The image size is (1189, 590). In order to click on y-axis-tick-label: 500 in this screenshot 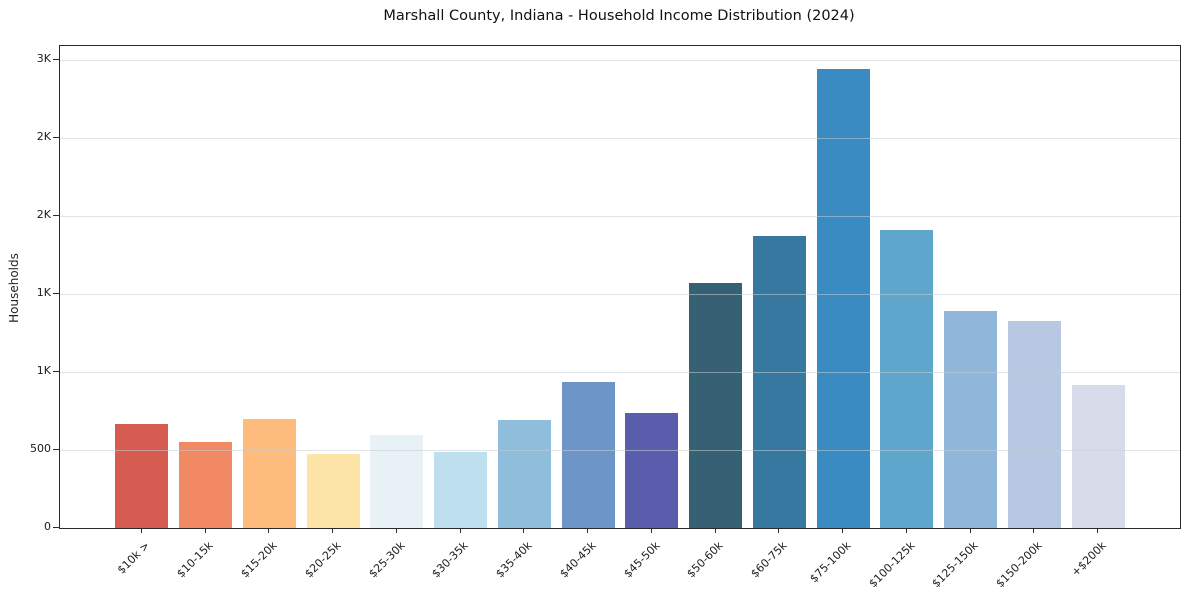, I will do `click(40, 448)`.